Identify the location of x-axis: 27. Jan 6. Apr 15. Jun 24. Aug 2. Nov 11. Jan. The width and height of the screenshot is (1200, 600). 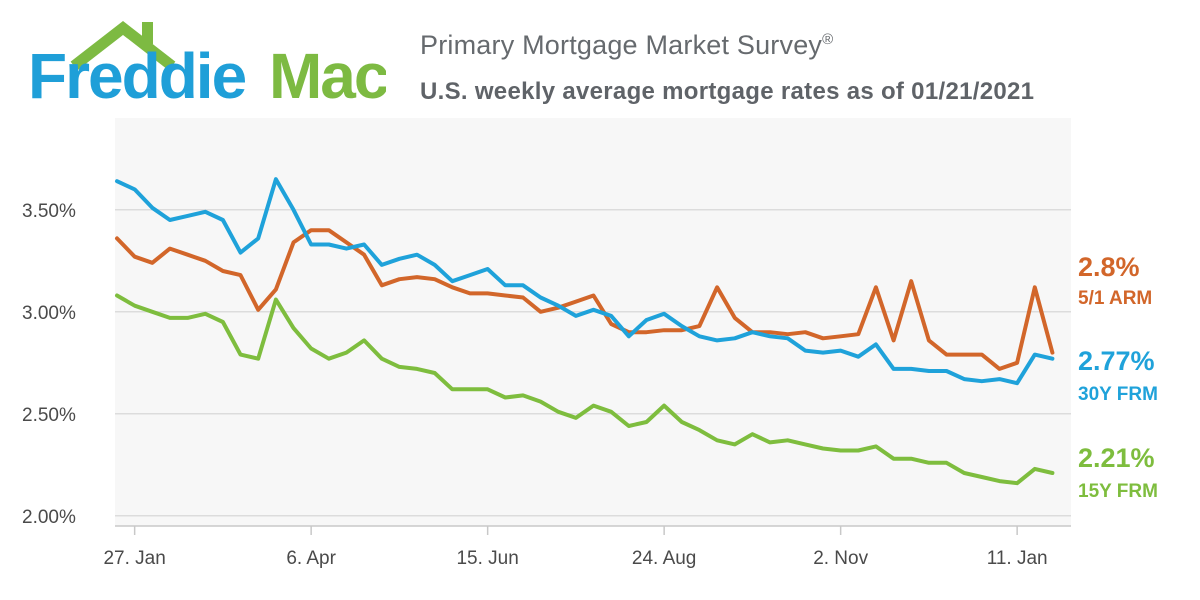
(587, 547).